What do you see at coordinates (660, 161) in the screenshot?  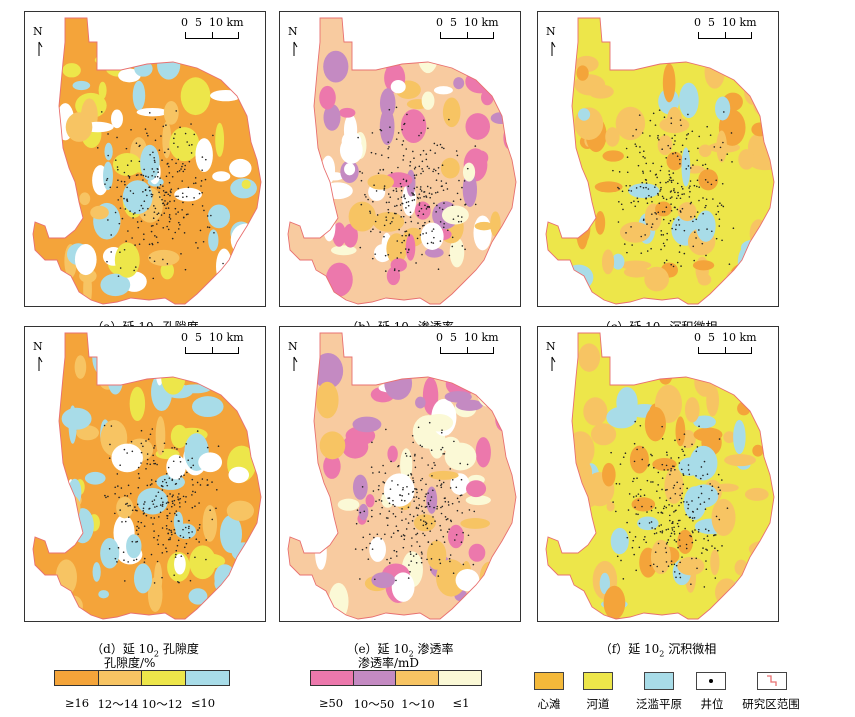 I see `map-c` at bounding box center [660, 161].